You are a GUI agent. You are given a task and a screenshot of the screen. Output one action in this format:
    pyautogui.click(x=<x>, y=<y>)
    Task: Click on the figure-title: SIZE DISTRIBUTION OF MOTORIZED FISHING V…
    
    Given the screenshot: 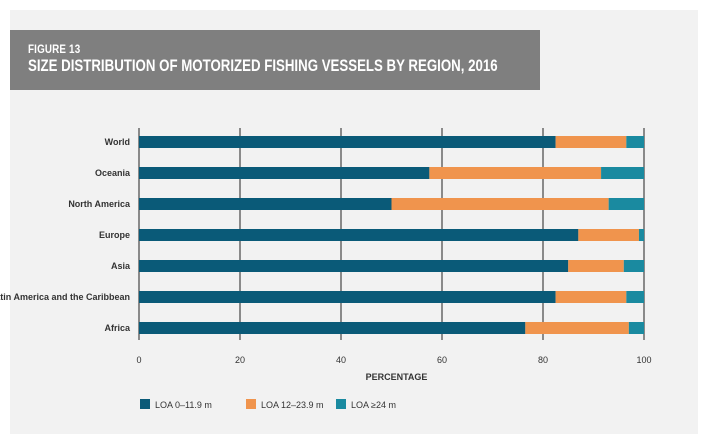 What is the action you would take?
    pyautogui.click(x=263, y=65)
    